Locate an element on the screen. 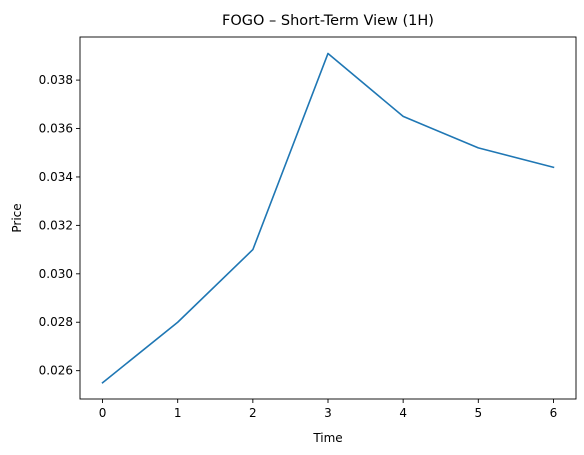 This screenshot has width=584, height=455. x-tick-label: 2 is located at coordinates (253, 413).